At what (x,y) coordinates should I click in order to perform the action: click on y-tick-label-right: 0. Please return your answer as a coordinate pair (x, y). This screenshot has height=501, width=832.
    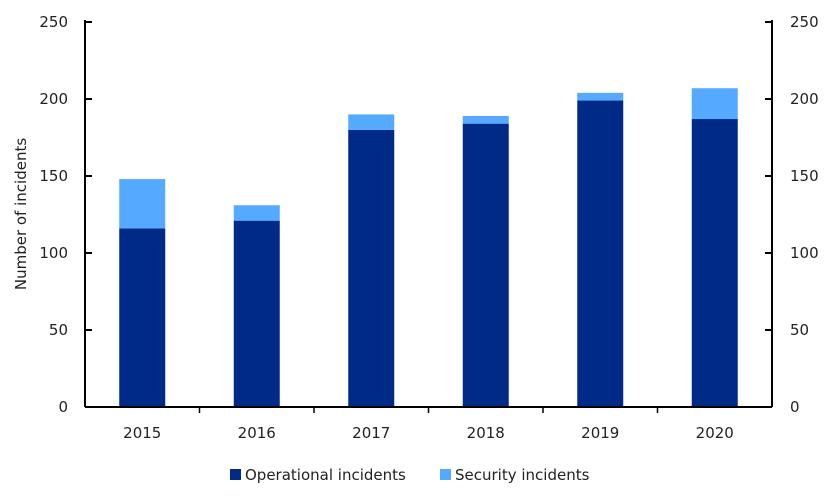
    Looking at the image, I should click on (795, 407).